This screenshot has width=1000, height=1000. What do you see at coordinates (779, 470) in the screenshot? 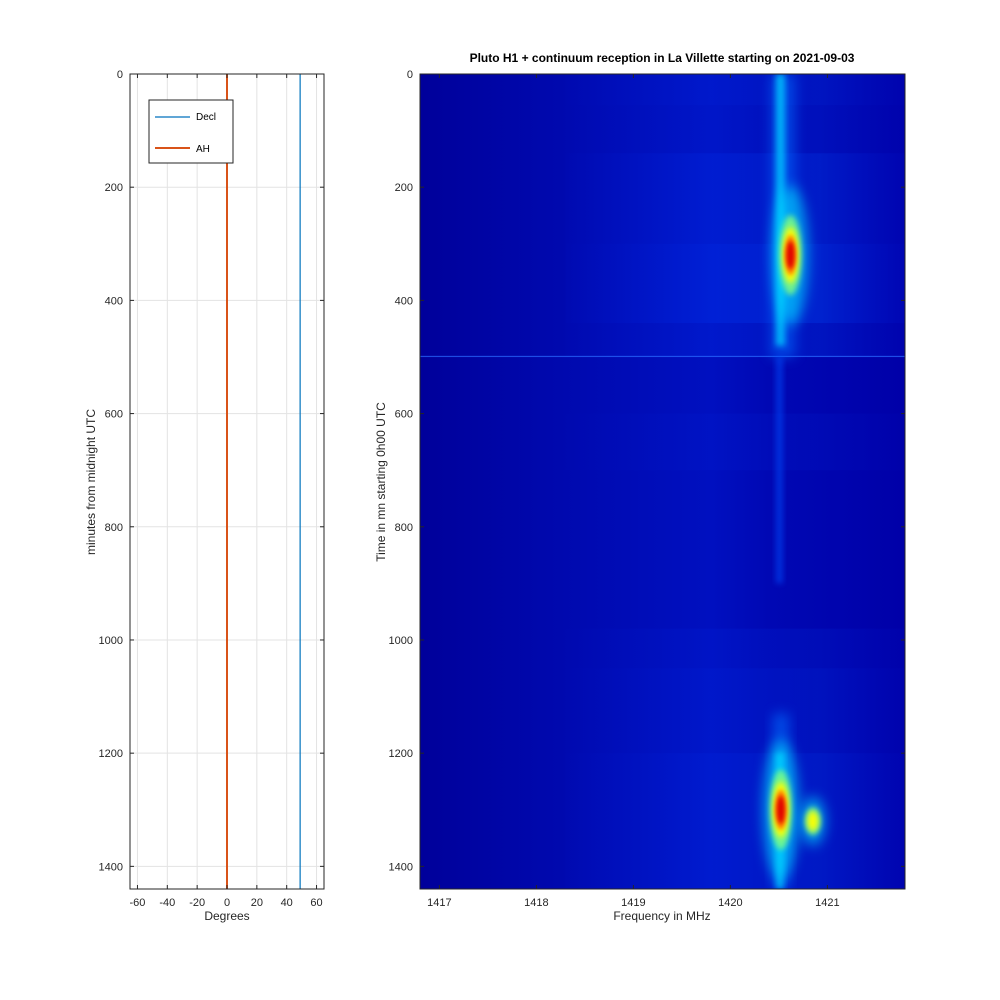
I see `h1-trace-middle` at bounding box center [779, 470].